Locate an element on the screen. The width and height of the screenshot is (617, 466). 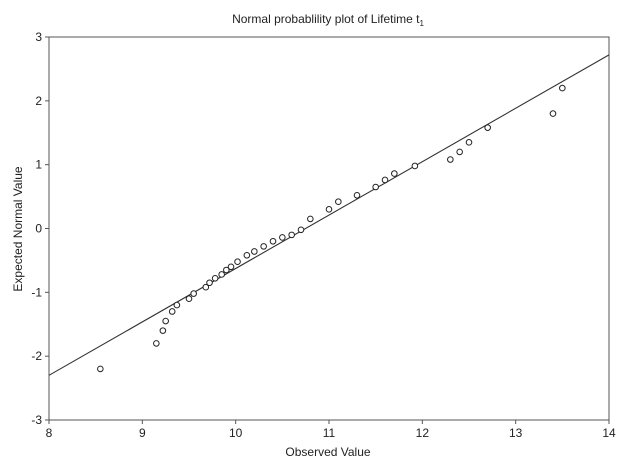
x-axis-ticks: 8 9 10 11 12 13 14 is located at coordinates (331, 430).